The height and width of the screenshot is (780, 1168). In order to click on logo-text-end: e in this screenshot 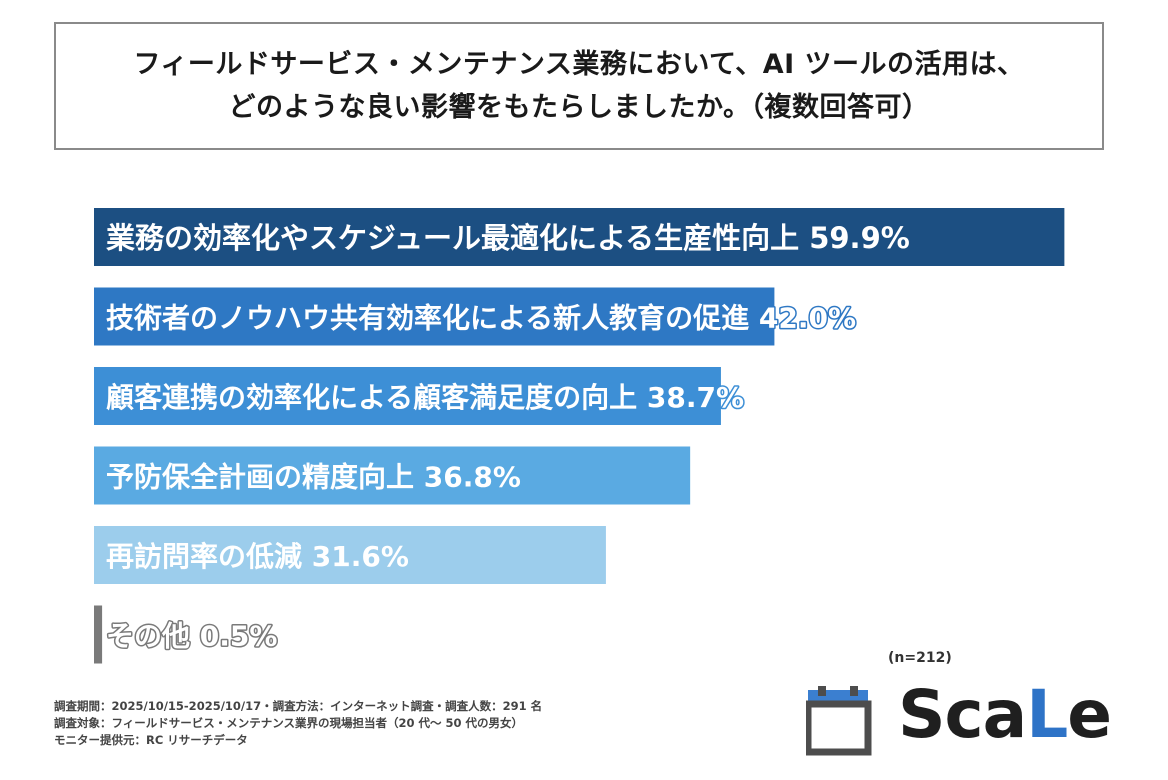, I will do `click(1089, 714)`.